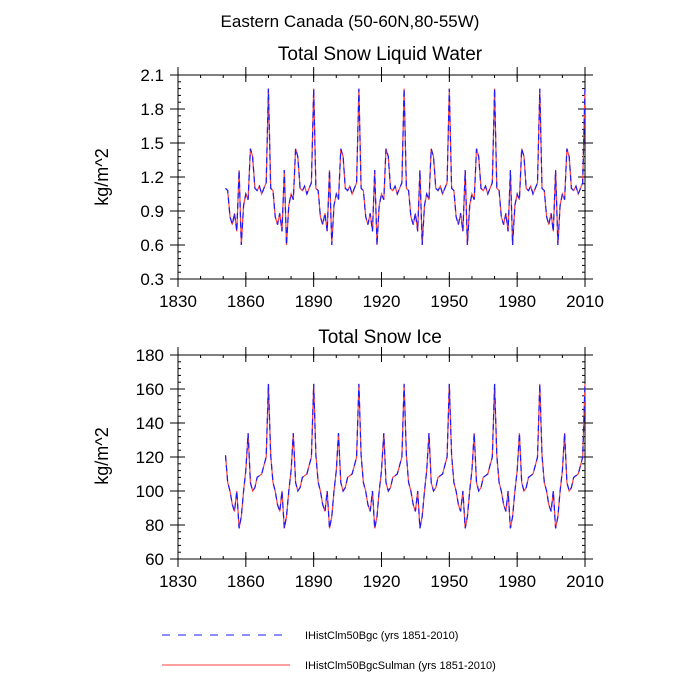  I want to click on panel-title: Total Snow Ice, so click(380, 337).